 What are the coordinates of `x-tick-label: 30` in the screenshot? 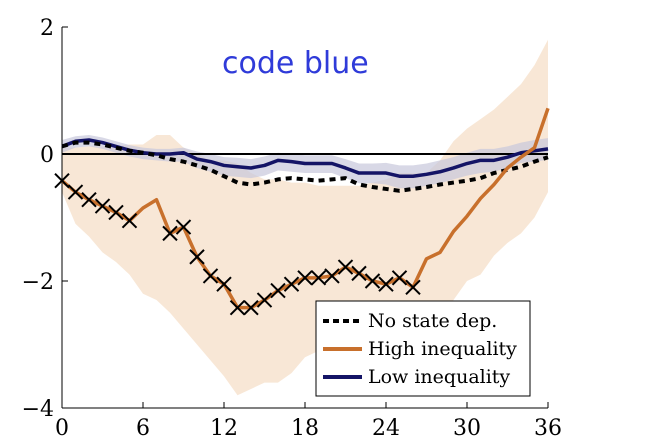 It's located at (467, 428).